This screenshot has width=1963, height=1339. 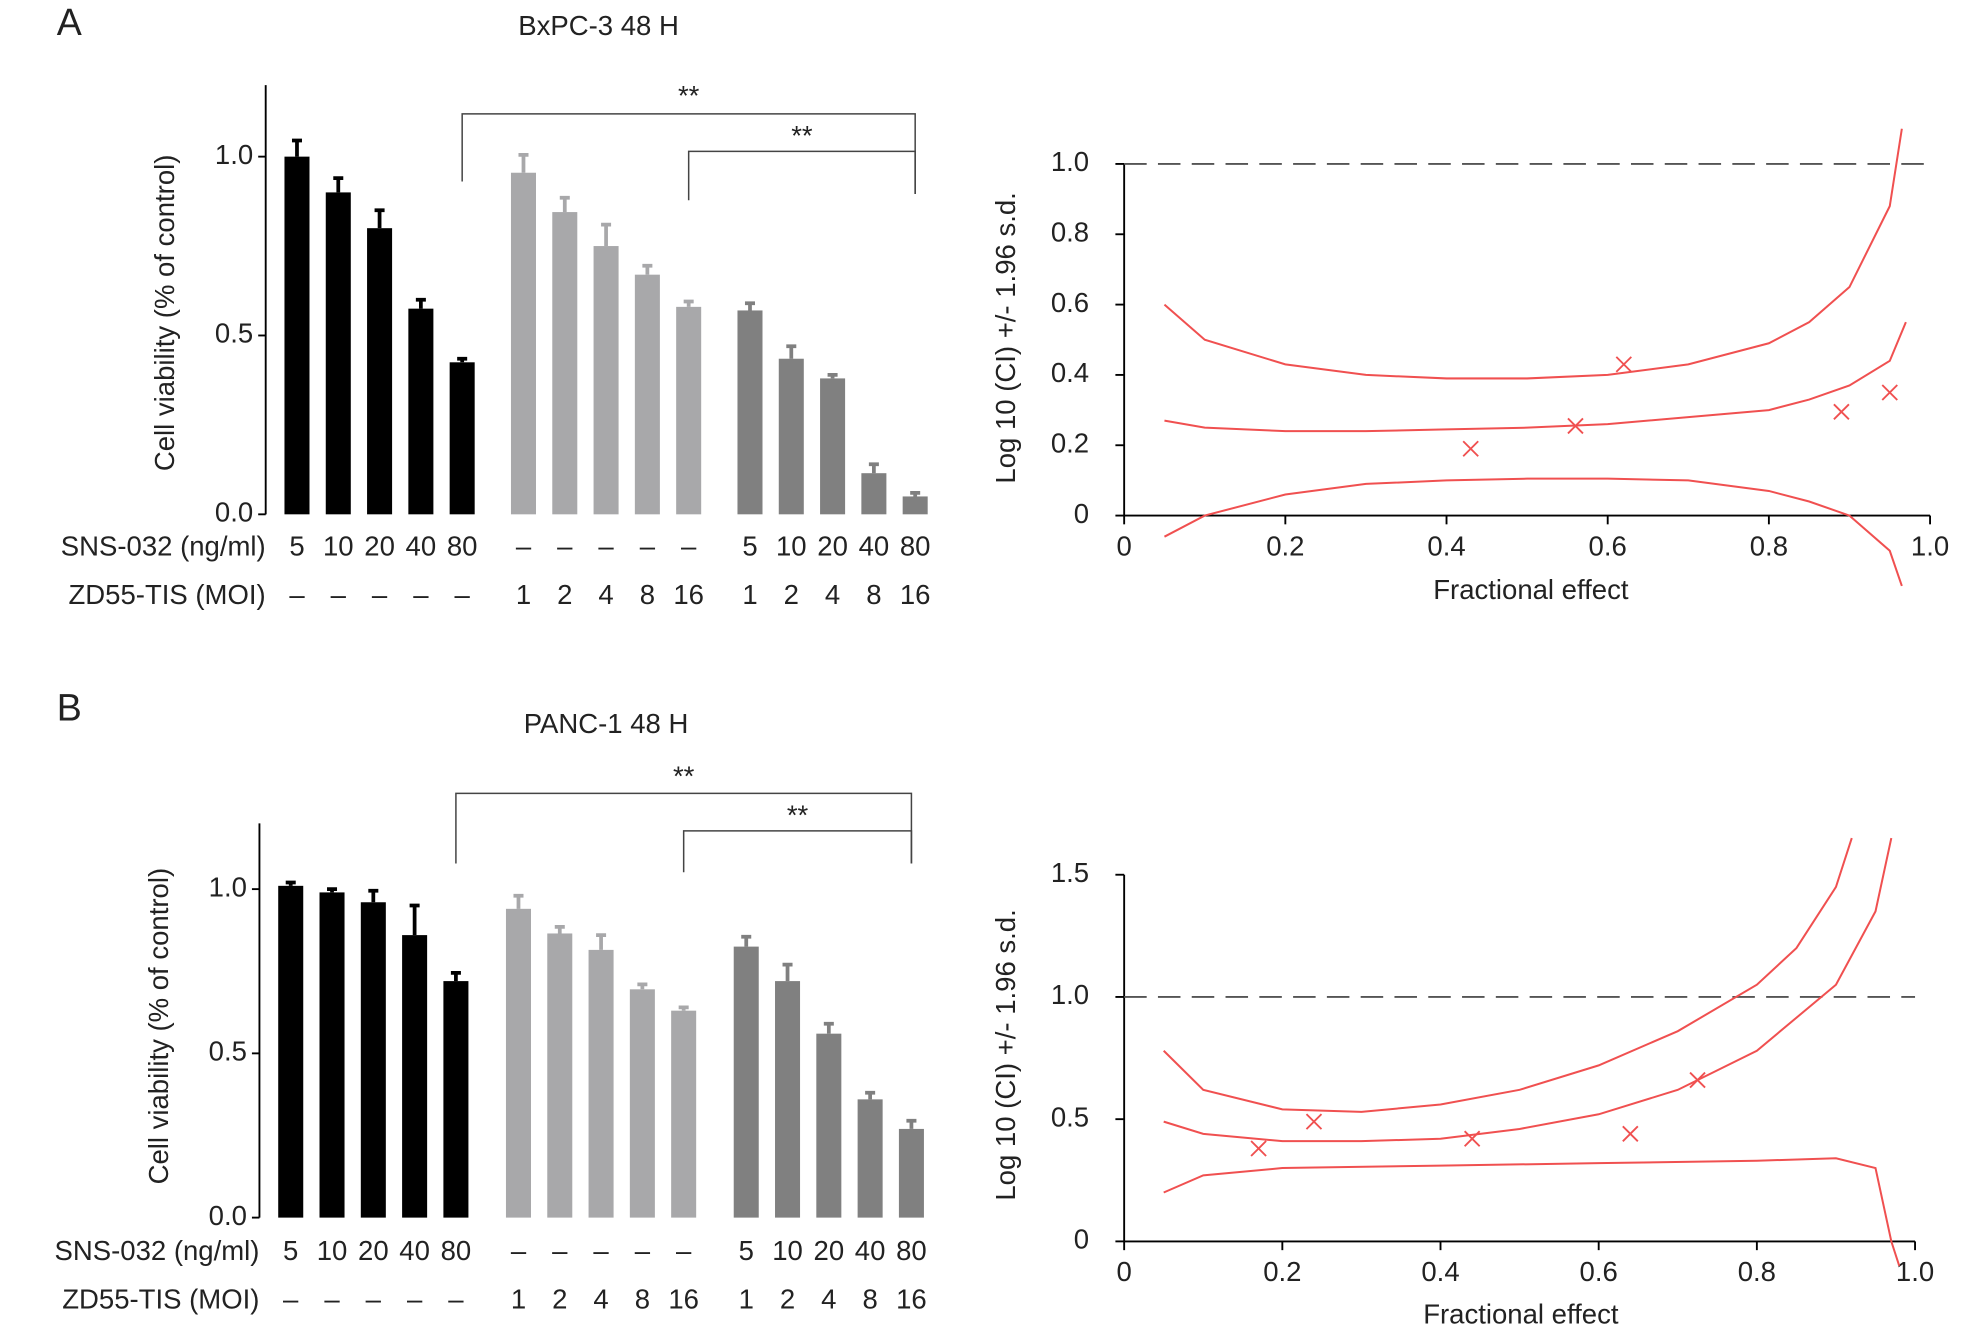 I want to click on category-label: 40, so click(x=414, y=1250).